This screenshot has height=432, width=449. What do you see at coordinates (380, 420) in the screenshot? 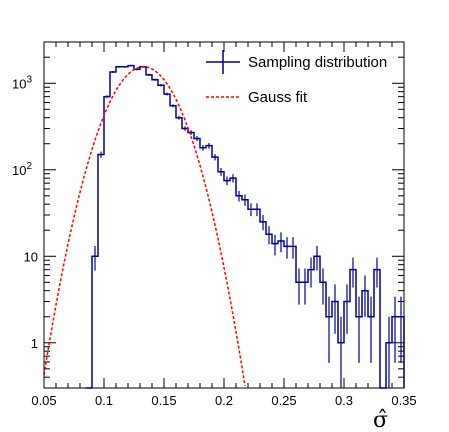
I see `x-axis-label: σ̂` at bounding box center [380, 420].